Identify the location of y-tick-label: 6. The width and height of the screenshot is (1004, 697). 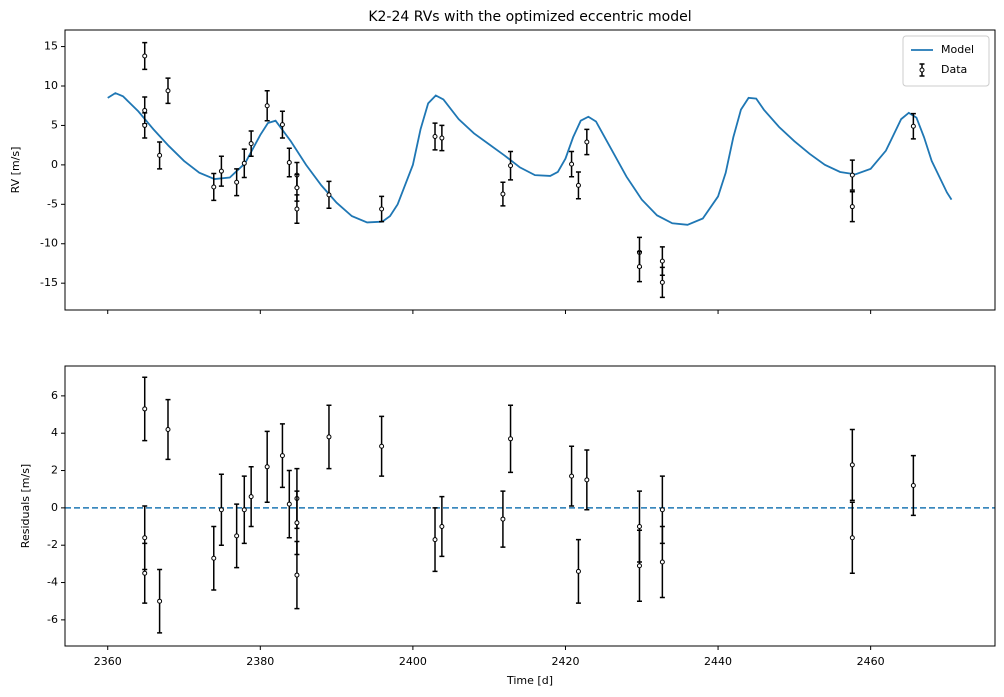
(54, 395).